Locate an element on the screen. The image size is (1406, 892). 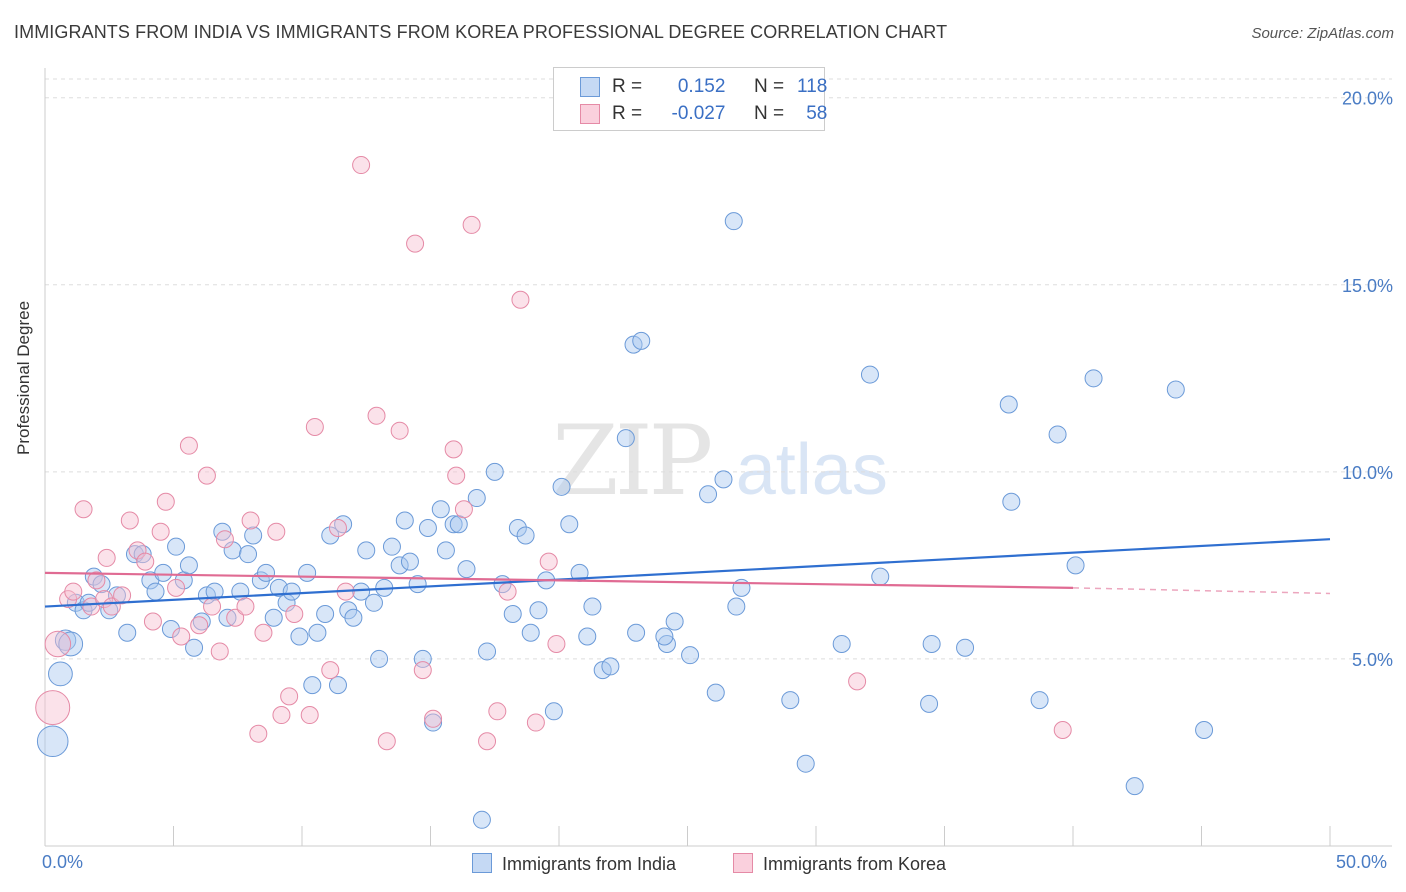
x-tick-label-min: 0.0% is located at coordinates (63, 862).